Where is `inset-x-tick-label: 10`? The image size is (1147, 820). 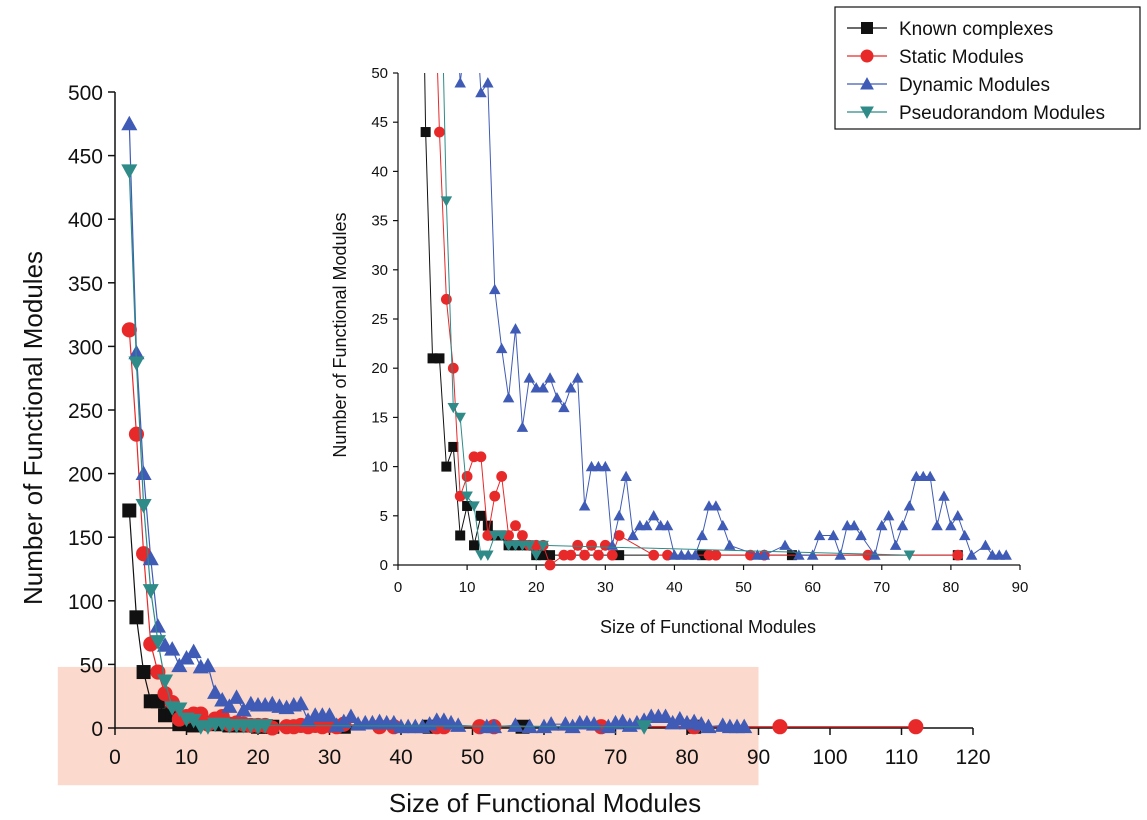
inset-x-tick-label: 10 is located at coordinates (467, 587).